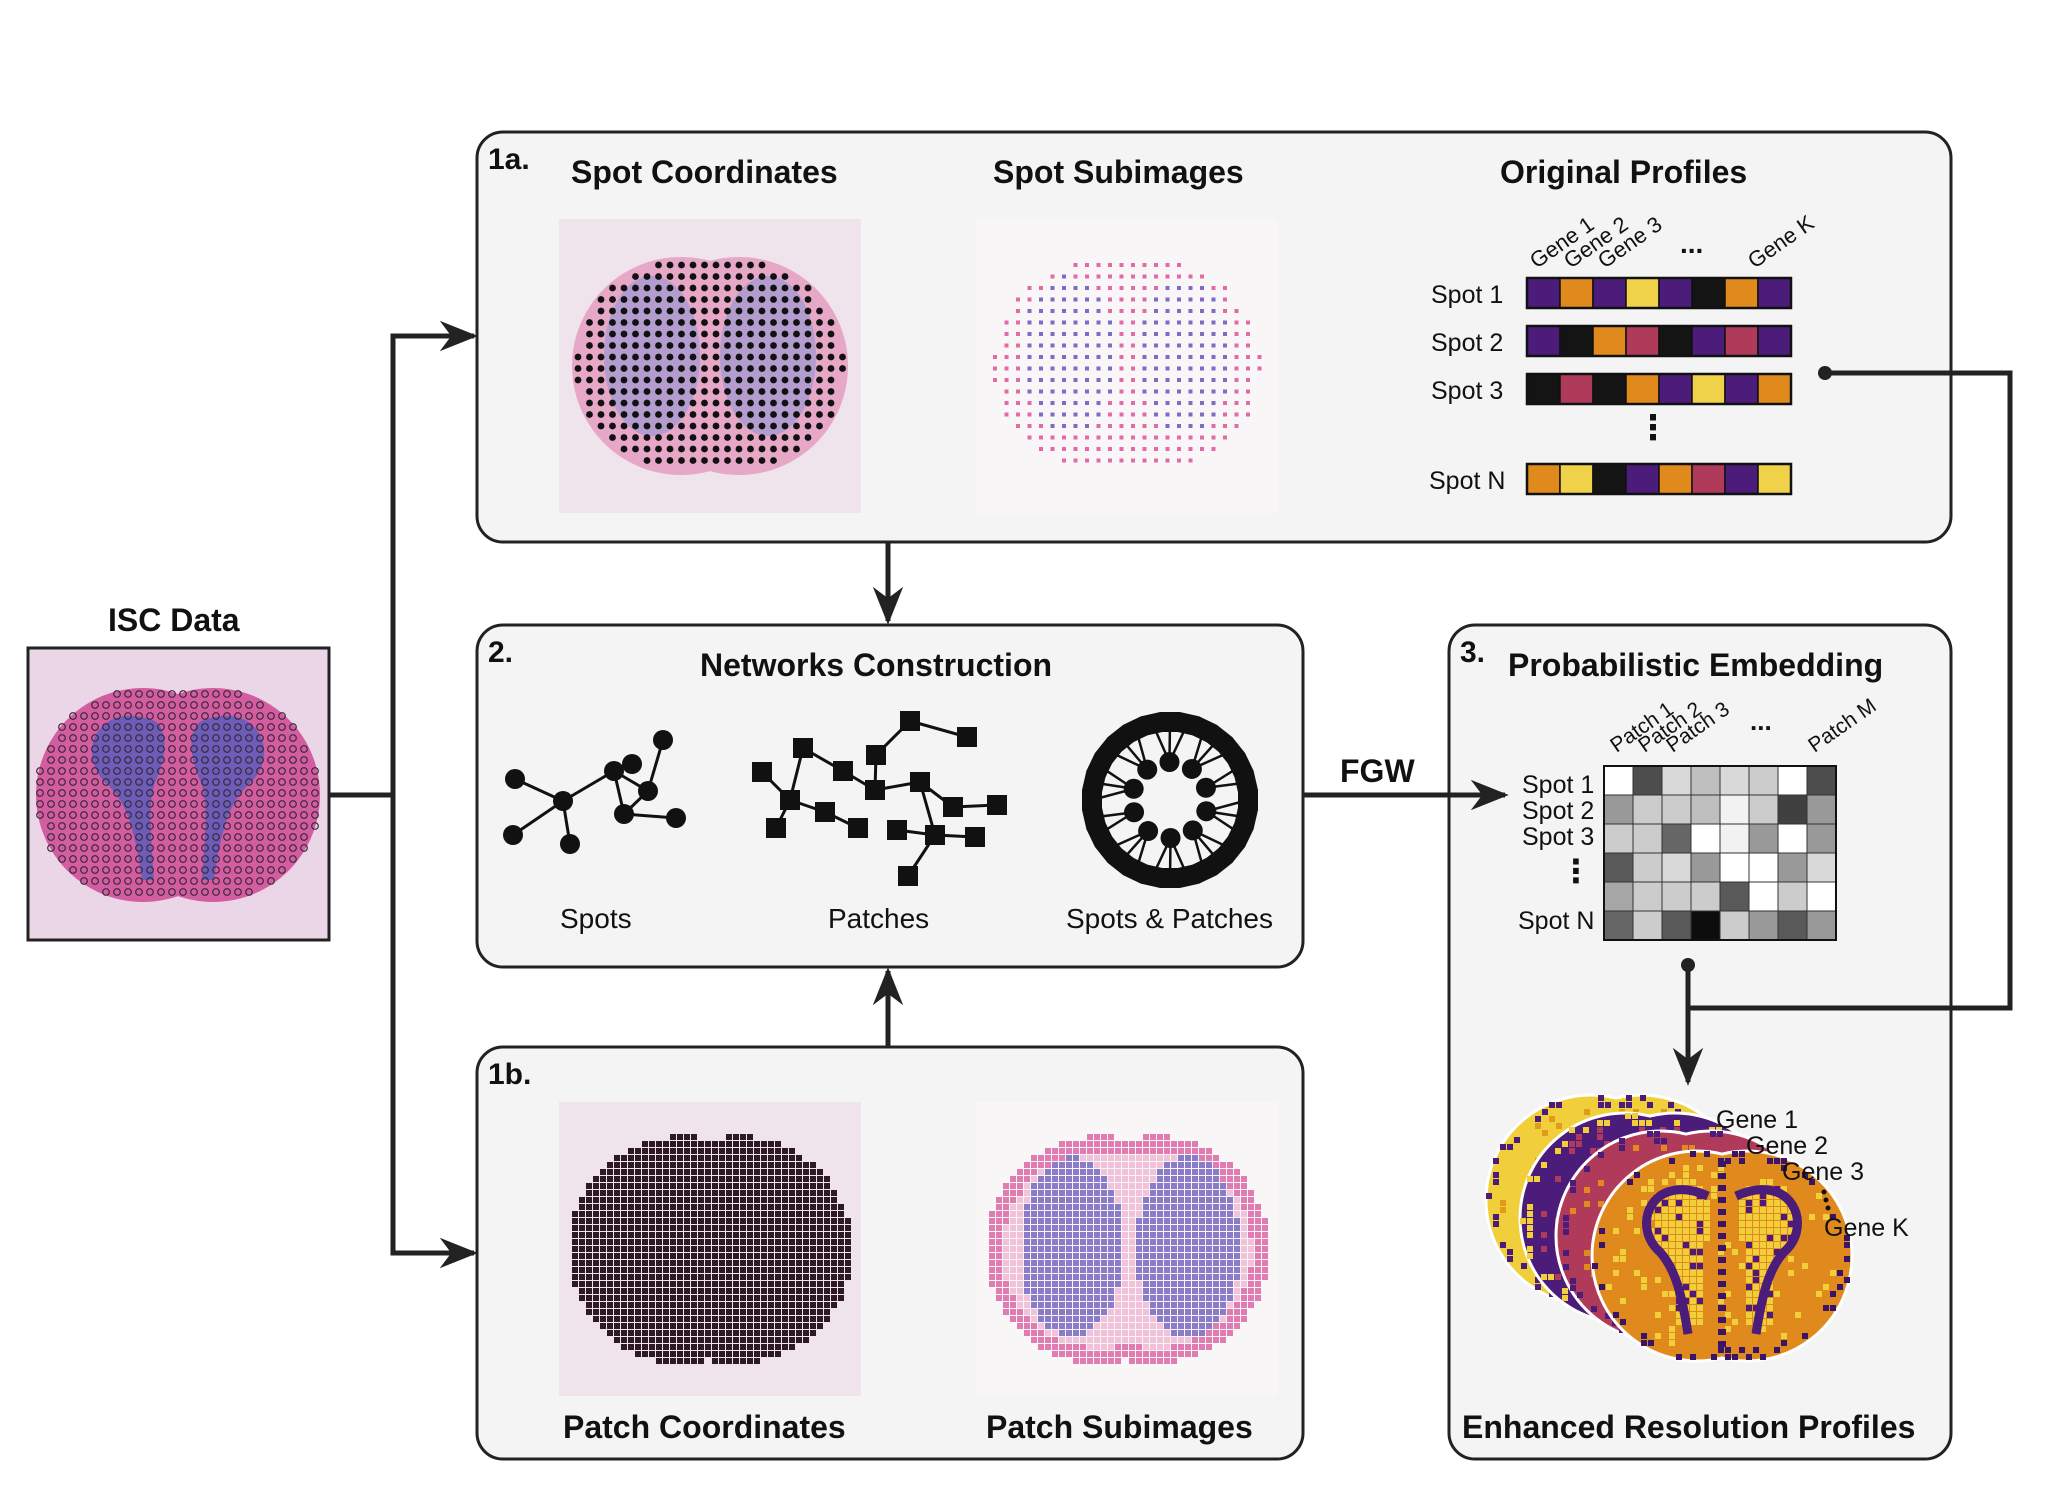  Describe the element at coordinates (174, 620) in the screenshot. I see `isc-data-title: ISC Data` at that location.